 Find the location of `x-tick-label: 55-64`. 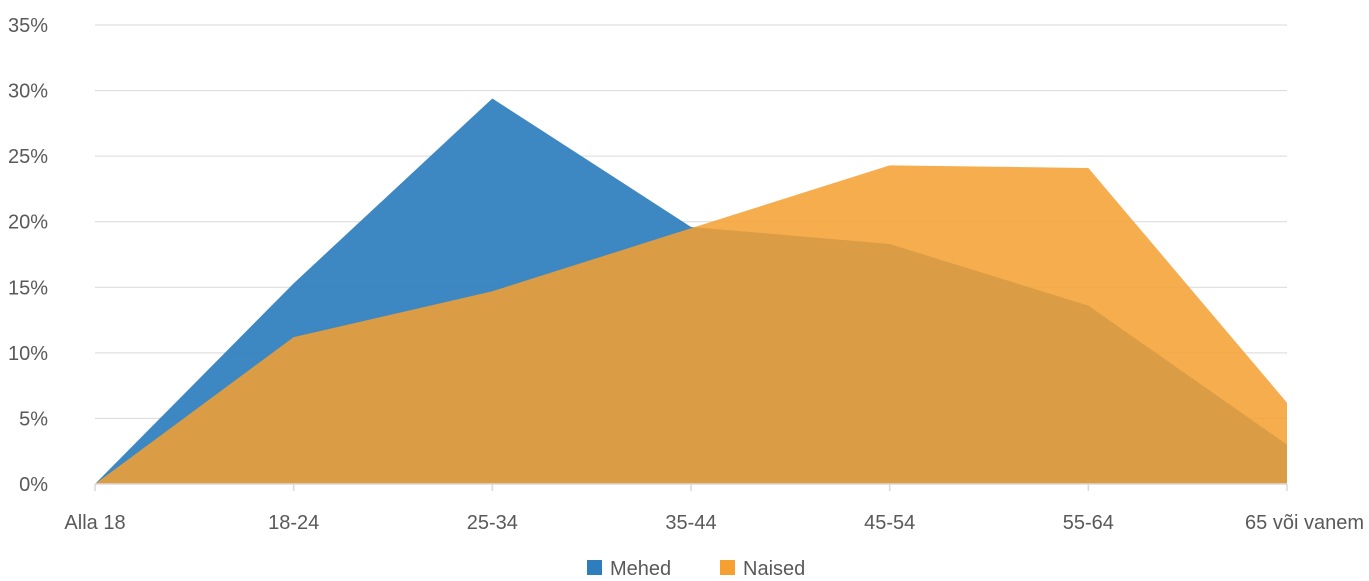

x-tick-label: 55-64 is located at coordinates (1088, 523).